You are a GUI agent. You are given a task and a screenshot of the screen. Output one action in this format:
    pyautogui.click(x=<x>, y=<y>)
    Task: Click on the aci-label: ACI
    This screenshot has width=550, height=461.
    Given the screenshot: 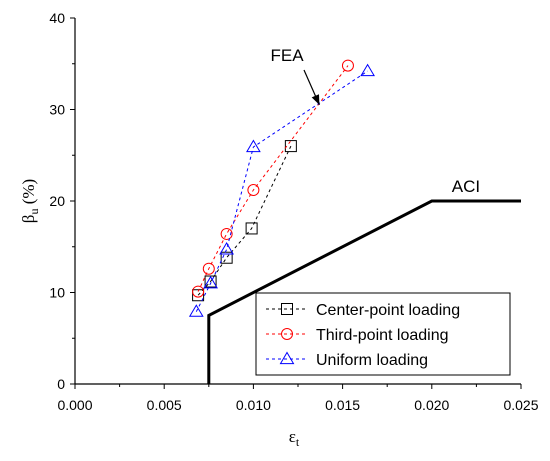 What is the action you would take?
    pyautogui.click(x=466, y=186)
    